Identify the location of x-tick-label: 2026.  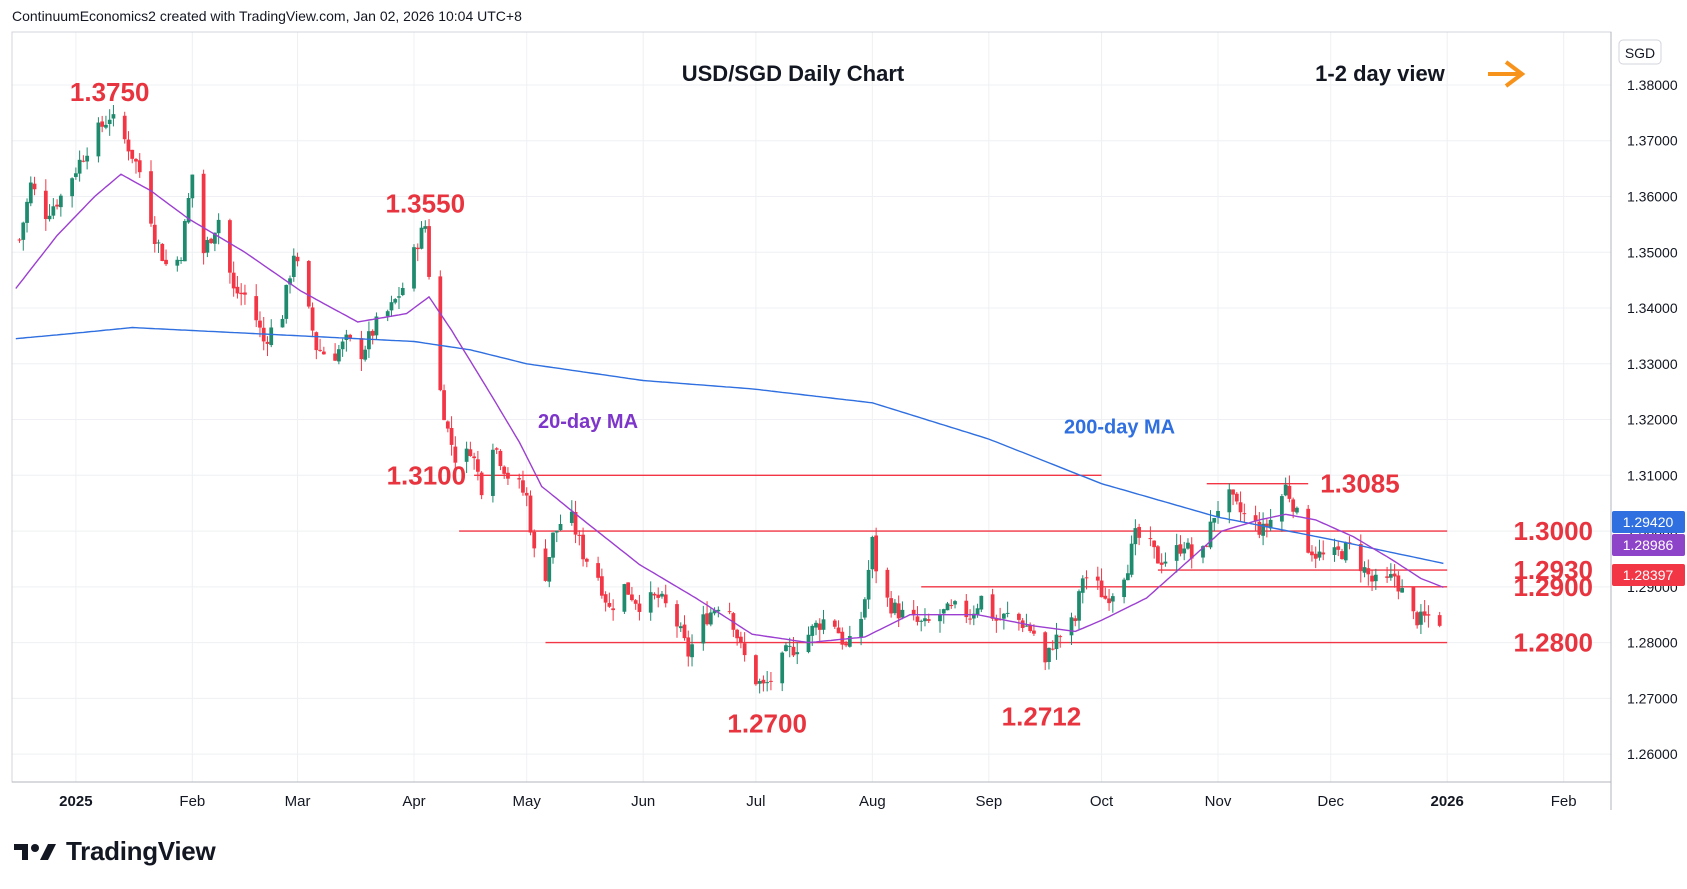
(1447, 801).